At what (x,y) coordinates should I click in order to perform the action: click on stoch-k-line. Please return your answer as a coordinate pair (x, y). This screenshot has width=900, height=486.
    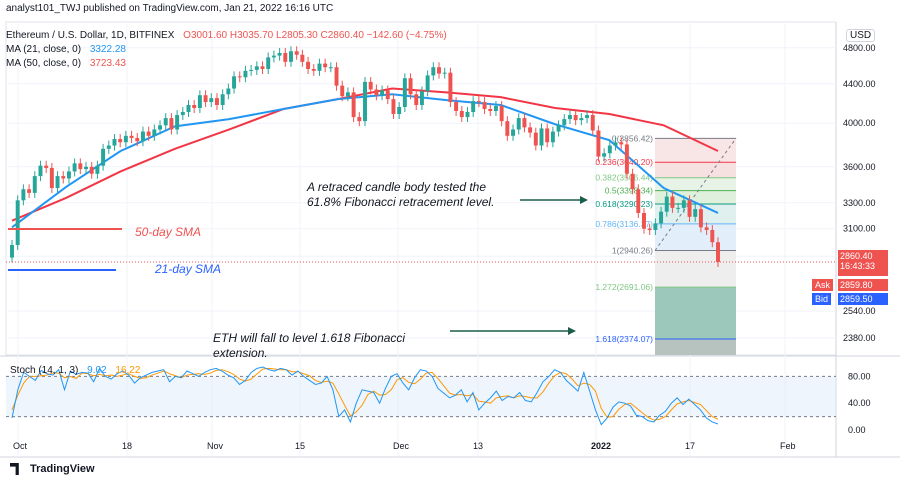
    Looking at the image, I should click on (365, 396).